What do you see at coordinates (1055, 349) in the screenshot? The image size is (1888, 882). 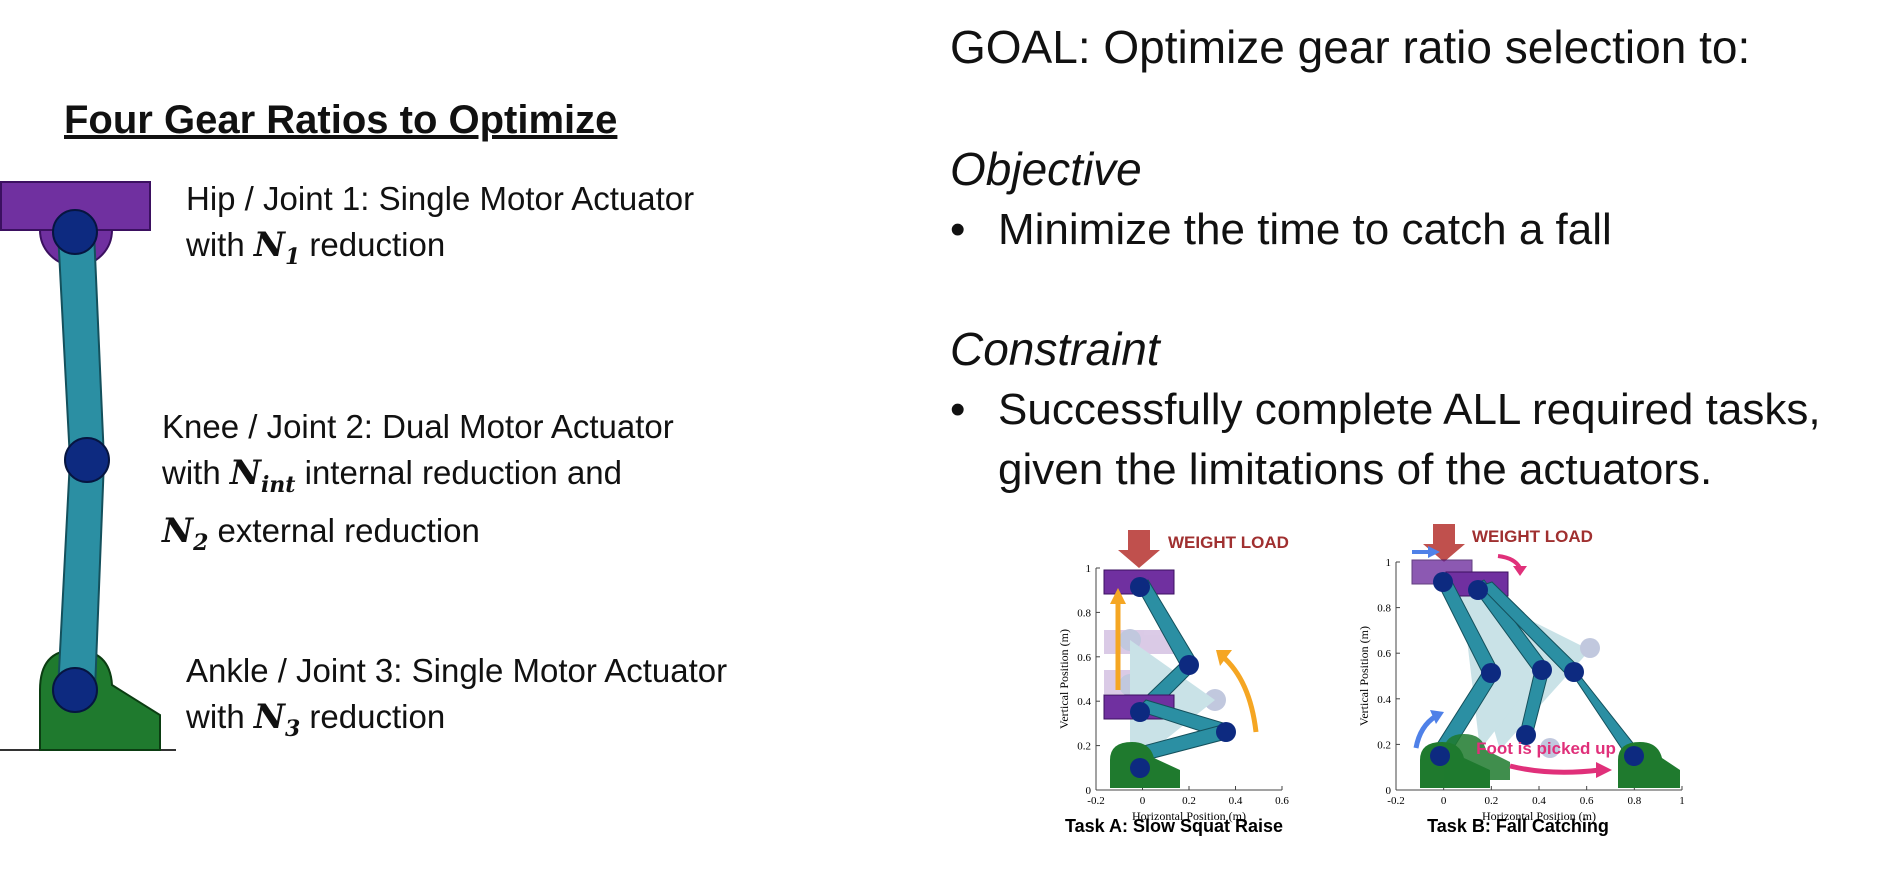 I see `constraint-heading: Constraint` at bounding box center [1055, 349].